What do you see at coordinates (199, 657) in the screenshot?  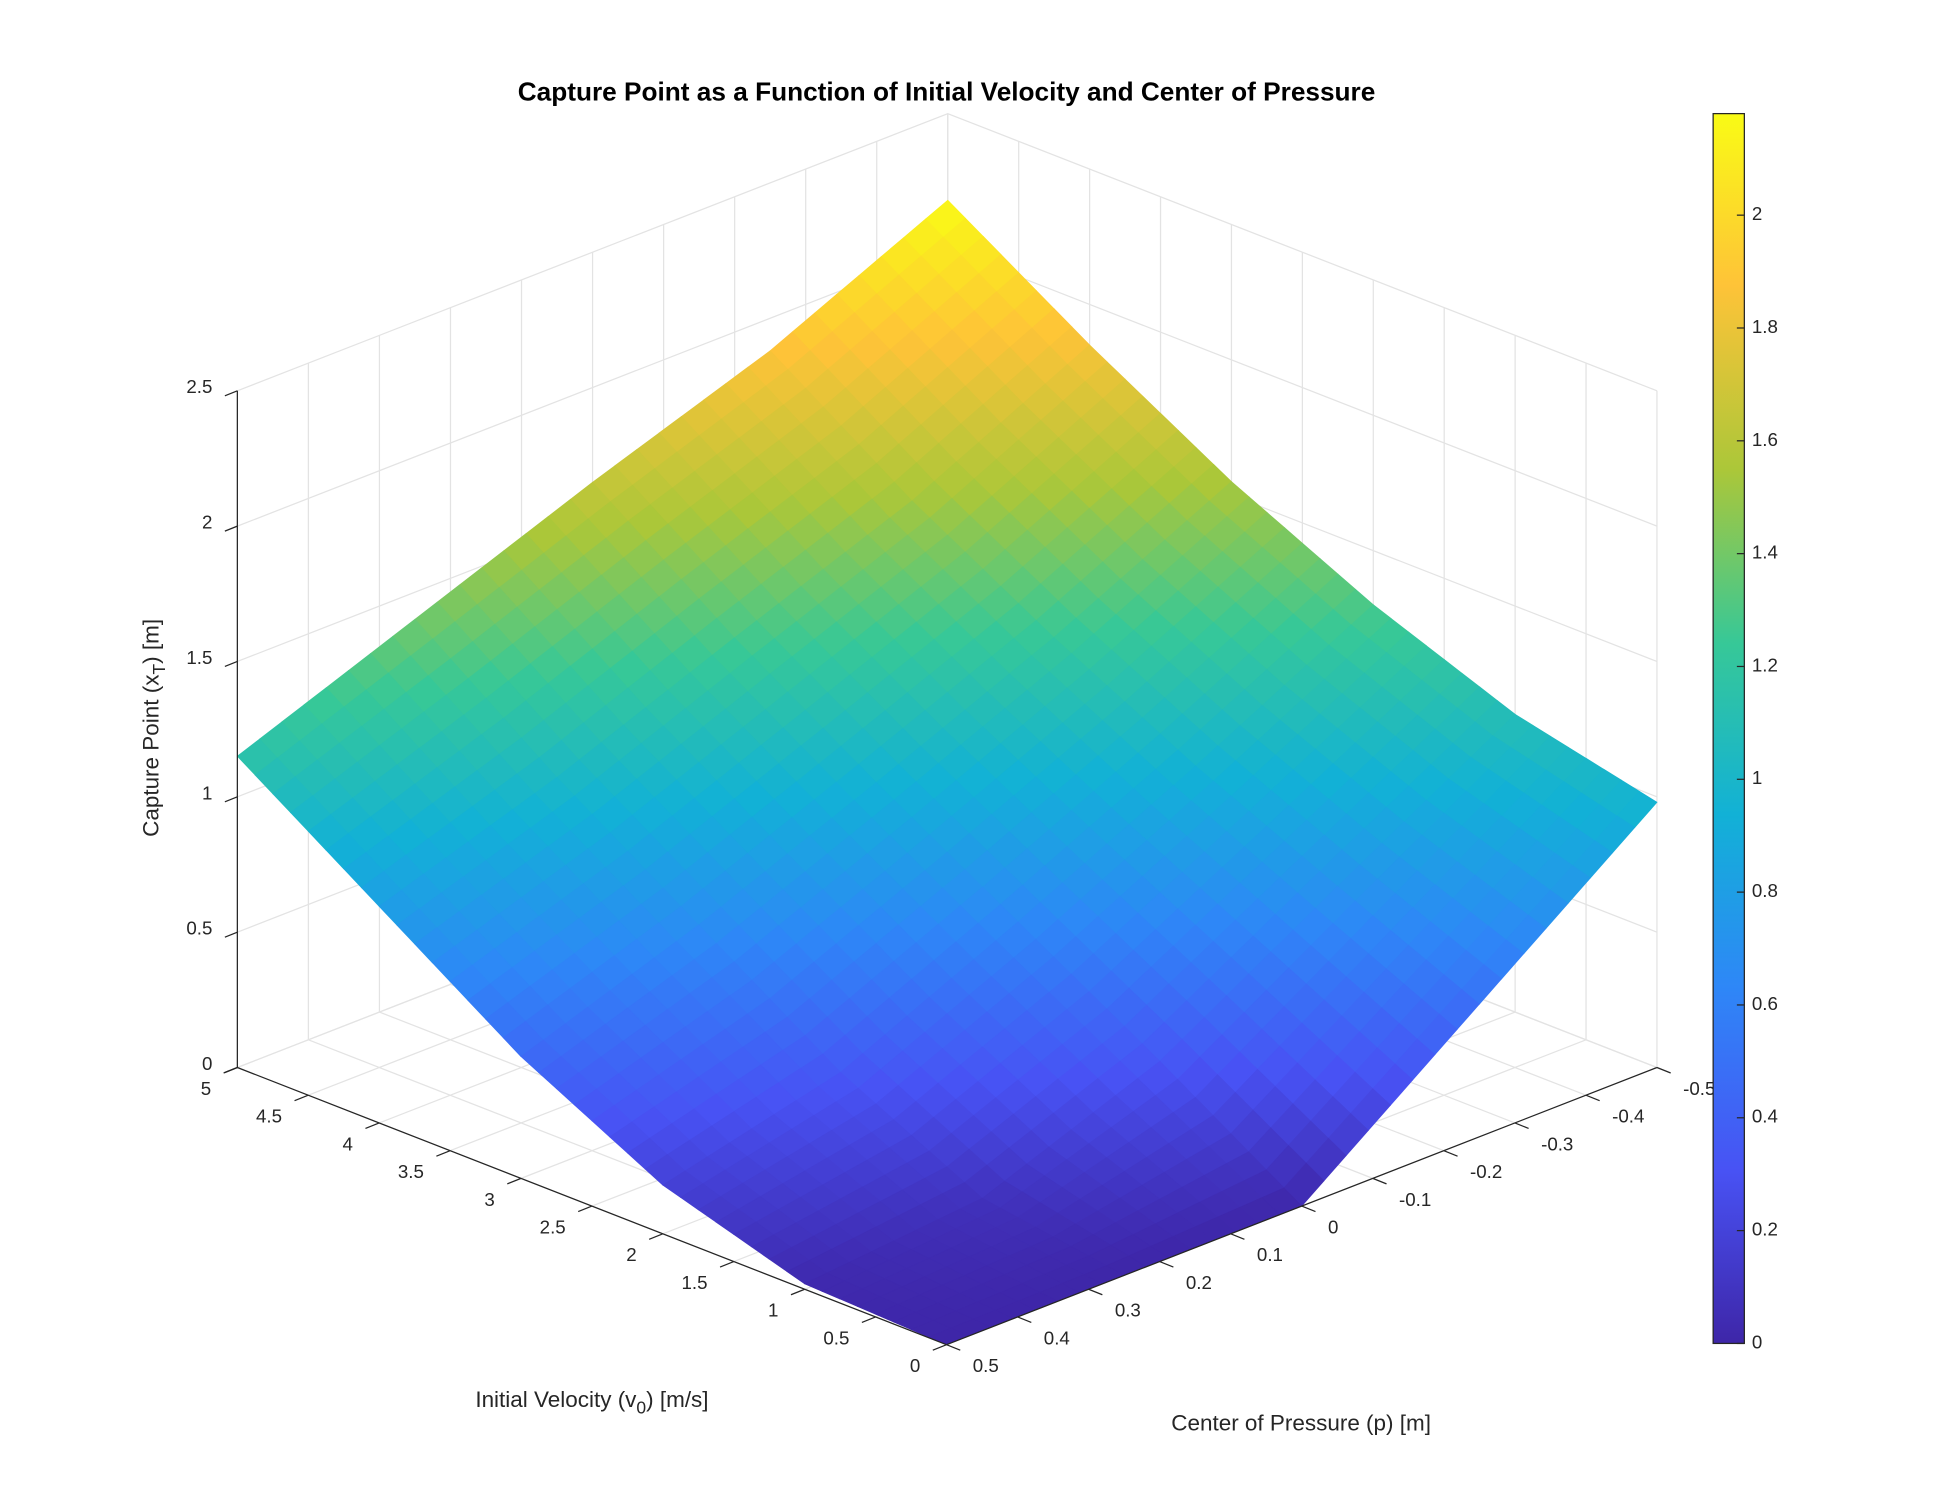 I see `z-tick-label: 1.5` at bounding box center [199, 657].